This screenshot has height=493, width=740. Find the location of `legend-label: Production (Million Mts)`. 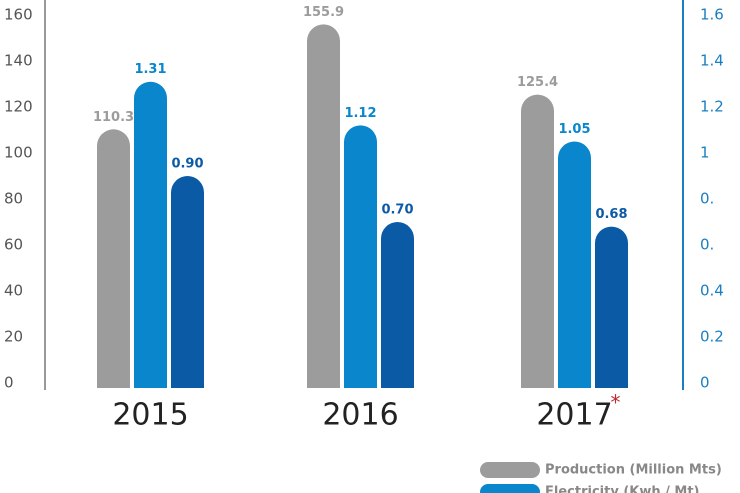

legend-label: Production (Million Mts) is located at coordinates (633, 470).